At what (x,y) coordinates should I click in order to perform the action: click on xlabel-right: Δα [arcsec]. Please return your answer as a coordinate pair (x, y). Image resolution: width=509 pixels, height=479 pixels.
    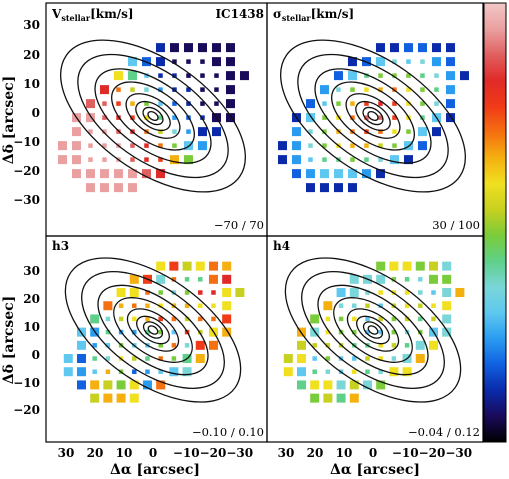
    Looking at the image, I should click on (375, 470).